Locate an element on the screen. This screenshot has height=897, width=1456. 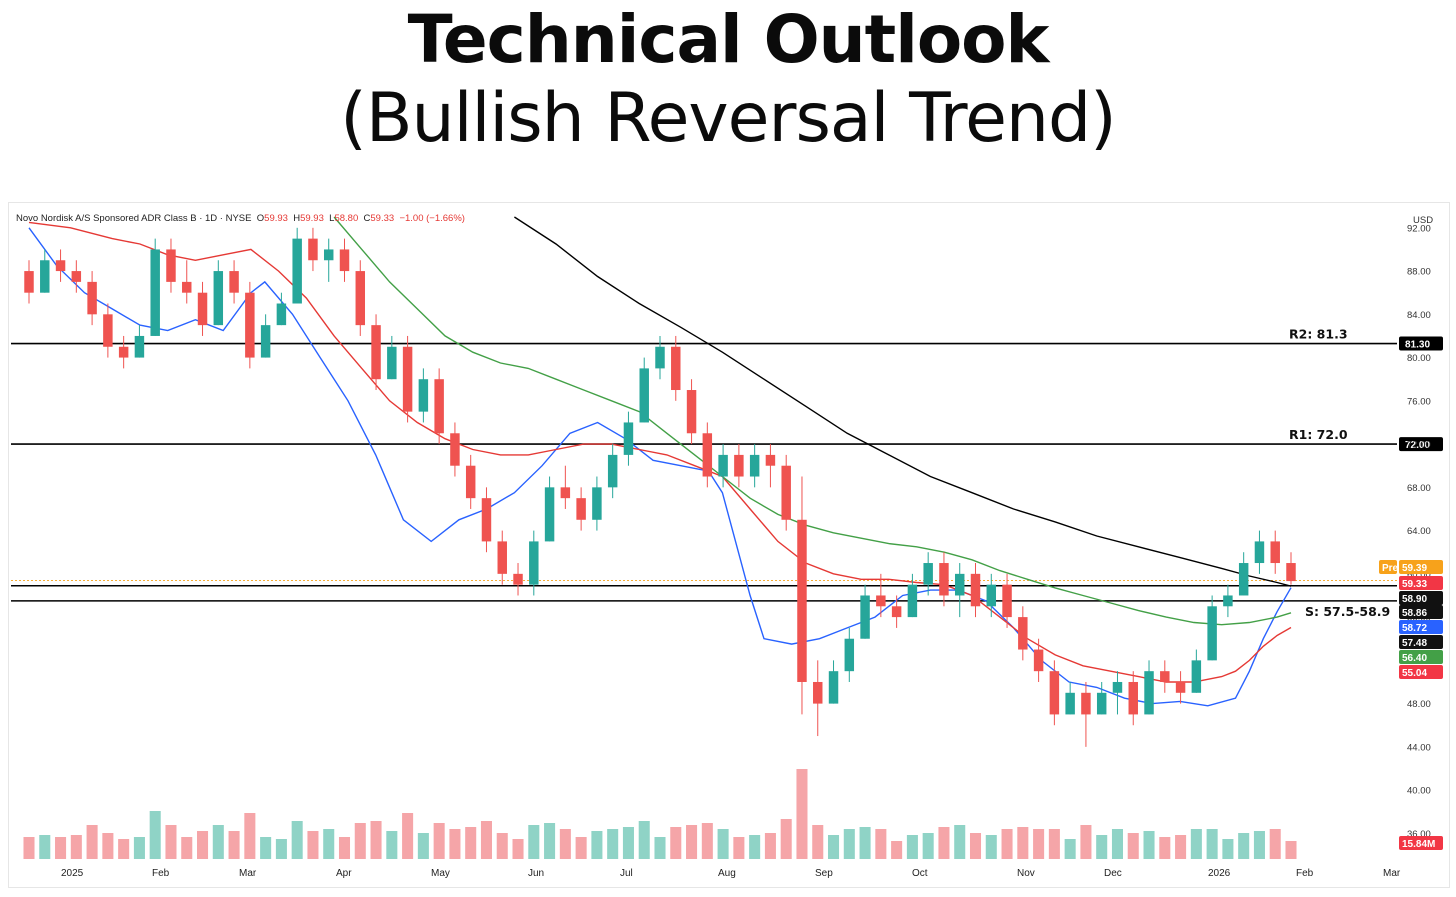
y-tick-label: 64.00 is located at coordinates (1419, 531).